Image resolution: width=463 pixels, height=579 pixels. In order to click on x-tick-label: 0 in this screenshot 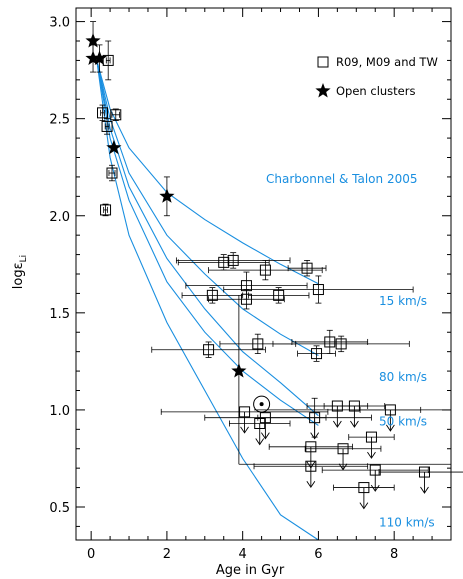, I will do `click(91, 554)`.